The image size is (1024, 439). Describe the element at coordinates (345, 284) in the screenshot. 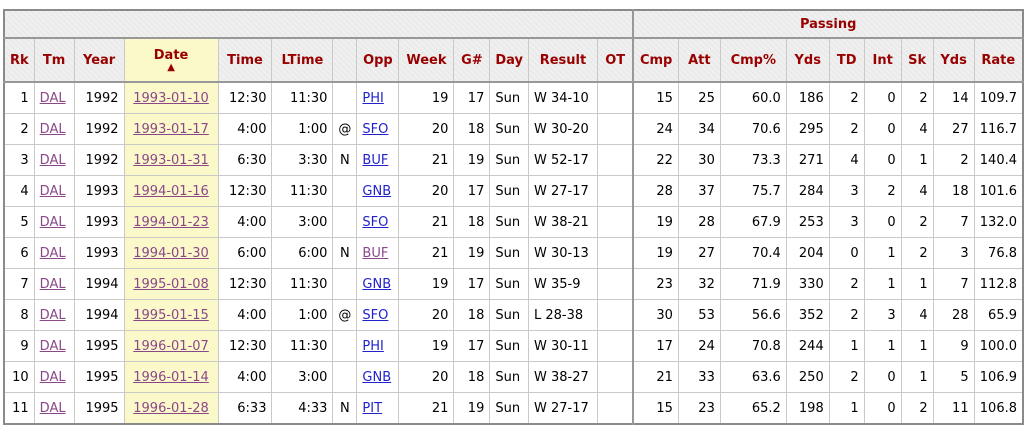

I see `cell-at` at that location.